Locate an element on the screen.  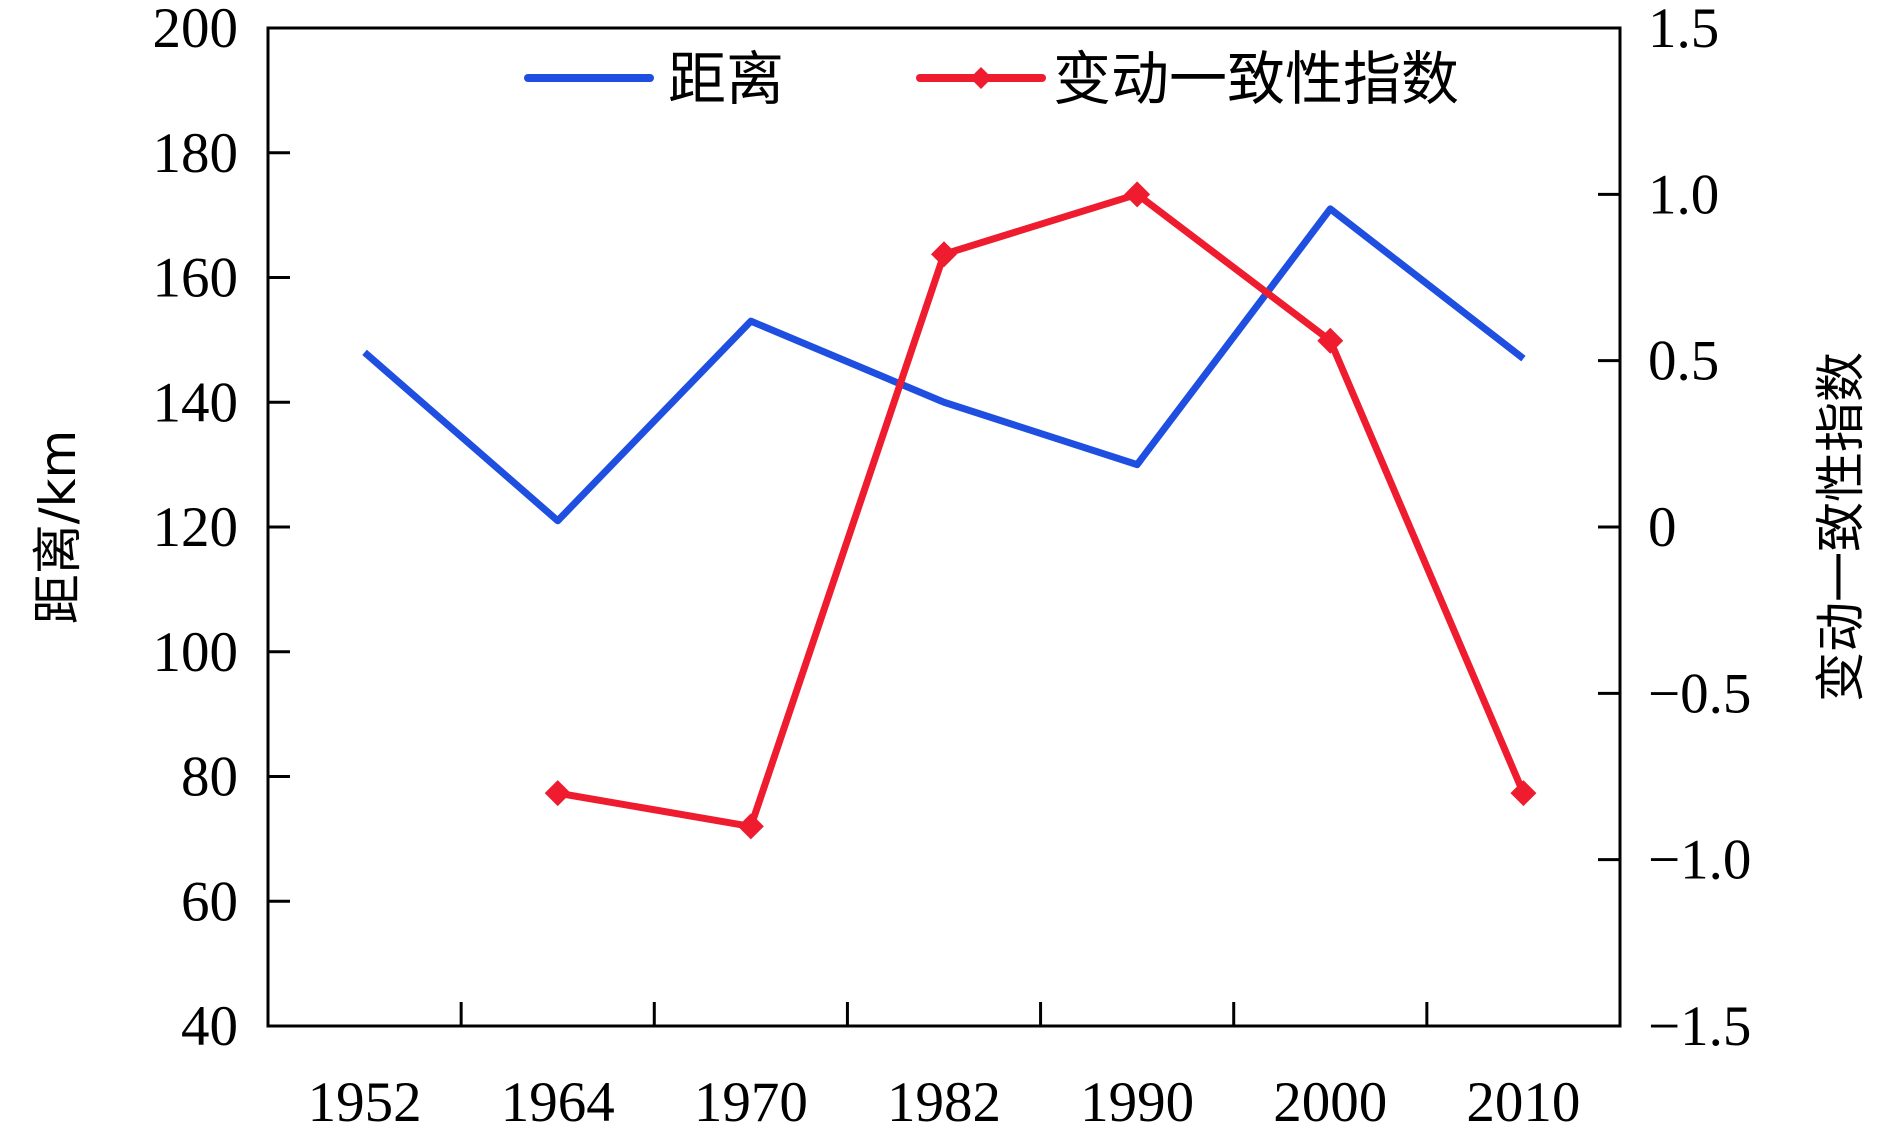
y-left-tick-label: 80 is located at coordinates (209, 777).